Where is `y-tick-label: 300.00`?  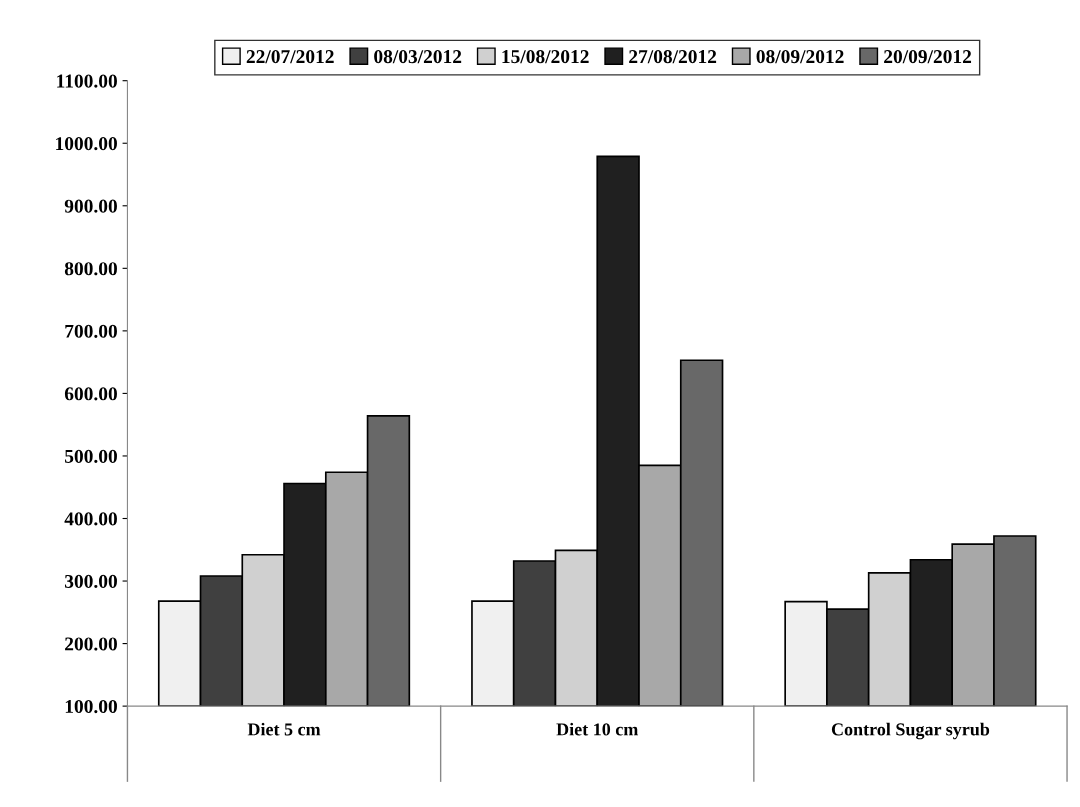 y-tick-label: 300.00 is located at coordinates (90, 581).